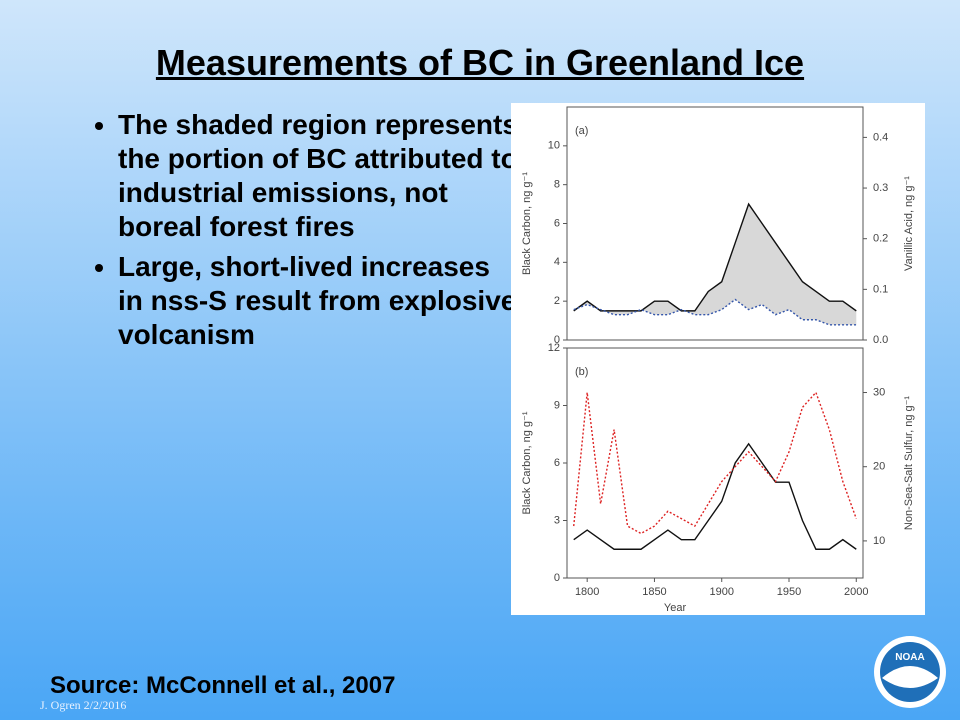  What do you see at coordinates (910, 677) in the screenshot?
I see `logo-bird` at bounding box center [910, 677].